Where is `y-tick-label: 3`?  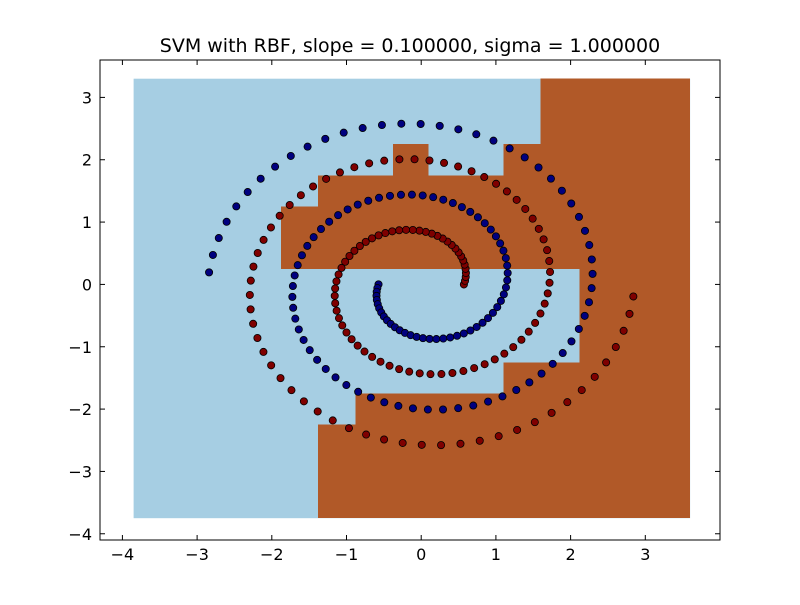 y-tick-label: 3 is located at coordinates (87, 97).